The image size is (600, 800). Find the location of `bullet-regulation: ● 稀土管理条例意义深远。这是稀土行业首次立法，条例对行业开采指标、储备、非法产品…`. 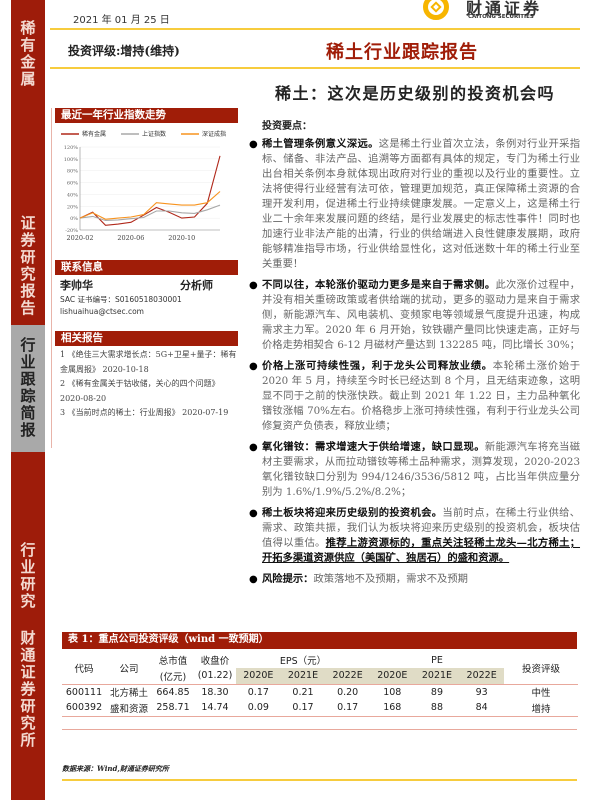

bullet-regulation: ● 稀土管理条例意义深远。这是稀土行业首次立法，条例对行业开采指标、储备、非法产品… is located at coordinates (414, 204).